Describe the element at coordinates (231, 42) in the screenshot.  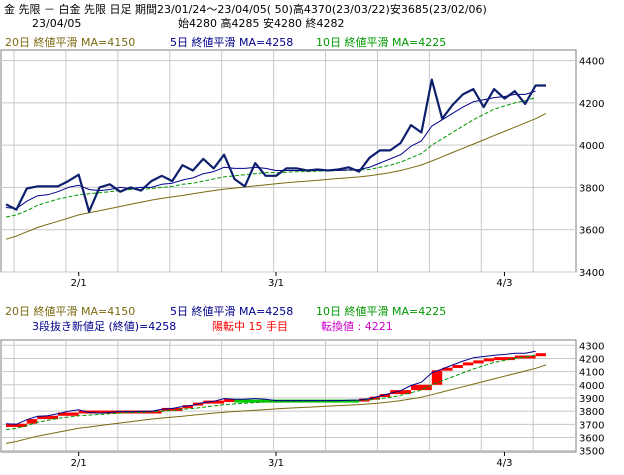
I see `top-legend-ma5: 5日 終値平滑 MA=4258` at that location.